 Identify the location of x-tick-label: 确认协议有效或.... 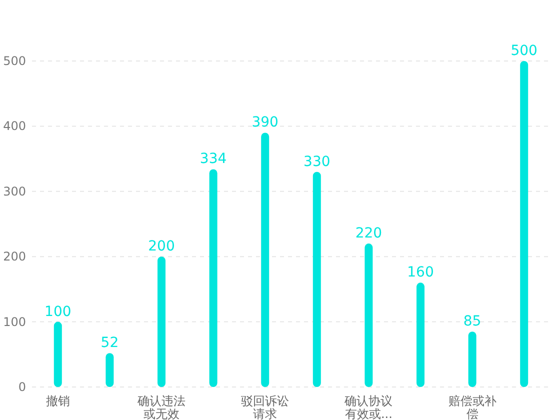
(368, 407).